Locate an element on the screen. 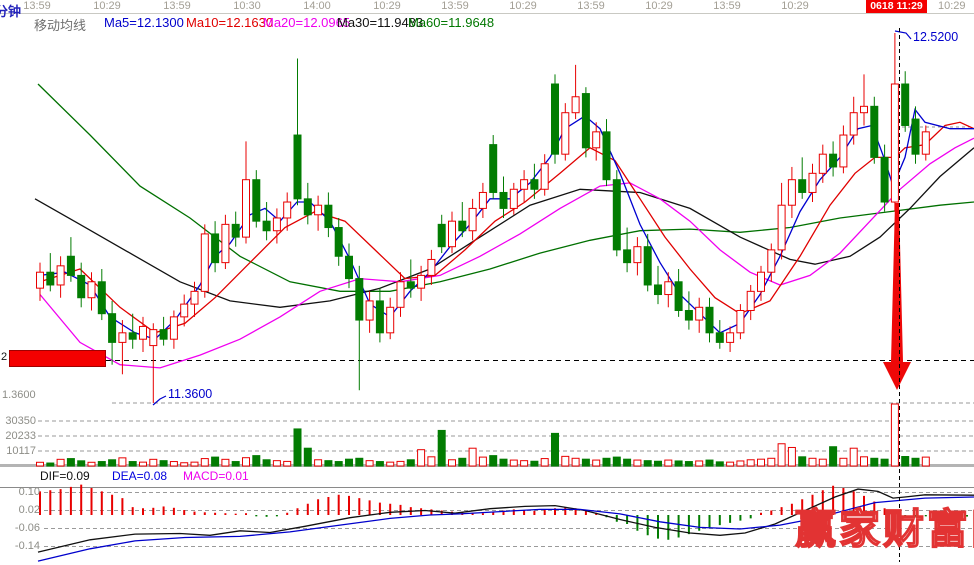 This screenshot has width=974, height=565. price-tag-digit: 2 is located at coordinates (4, 357).